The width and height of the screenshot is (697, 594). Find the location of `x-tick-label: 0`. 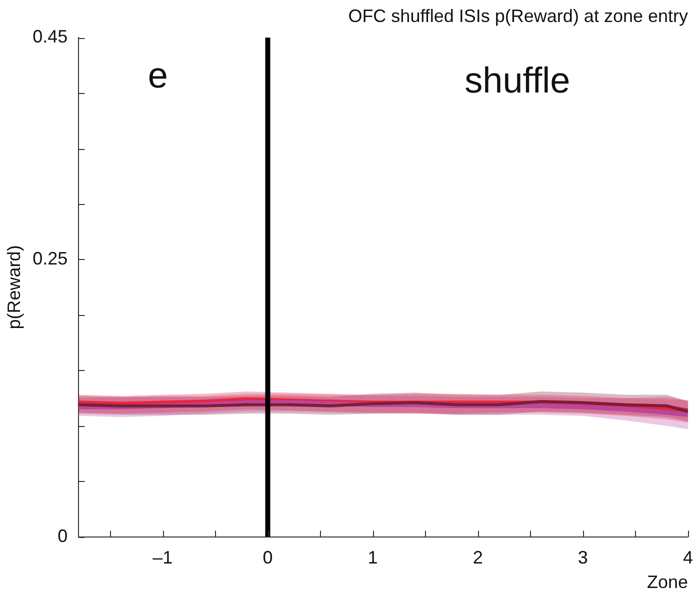

x-tick-label: 0 is located at coordinates (267, 558).